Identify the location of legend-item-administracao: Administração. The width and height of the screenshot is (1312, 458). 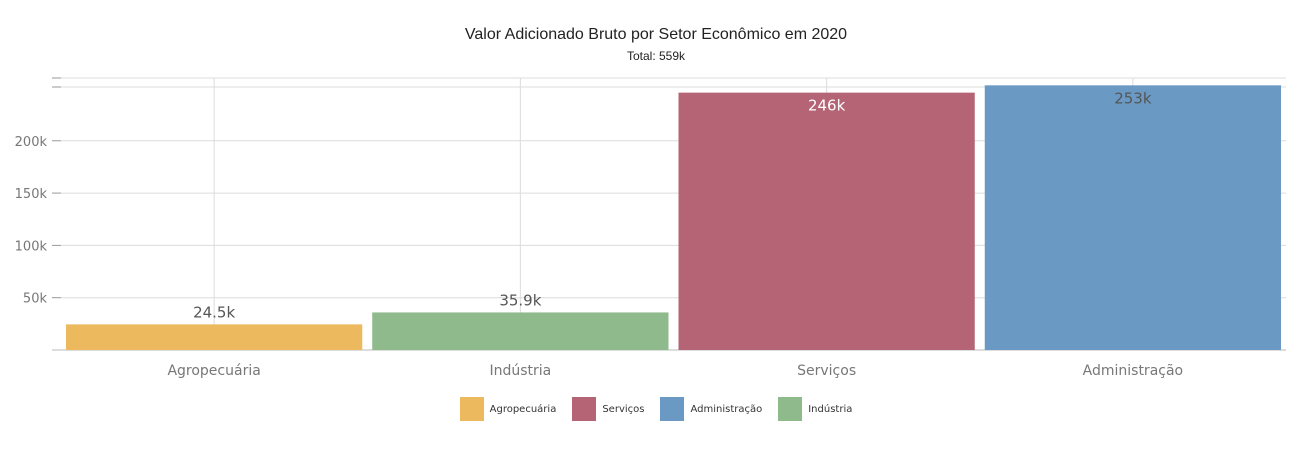
(711, 409).